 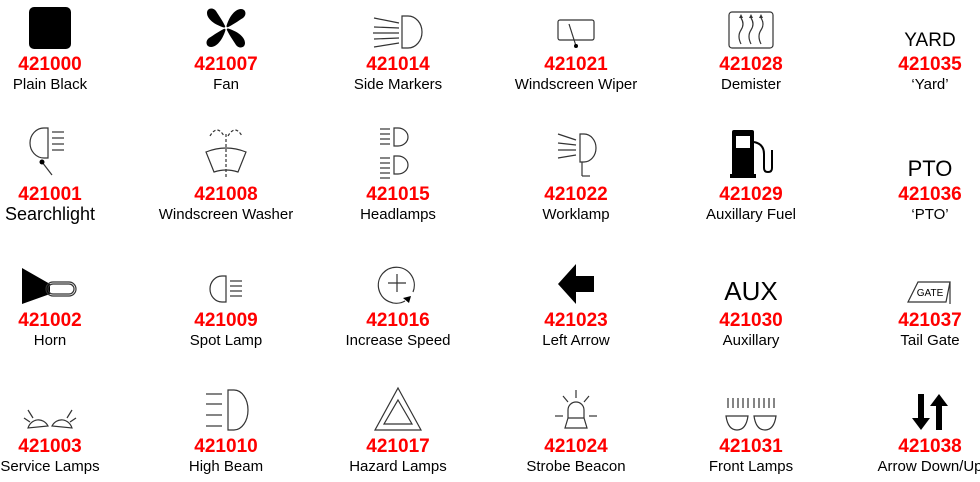 I want to click on item-label: Headlamps, so click(x=398, y=214).